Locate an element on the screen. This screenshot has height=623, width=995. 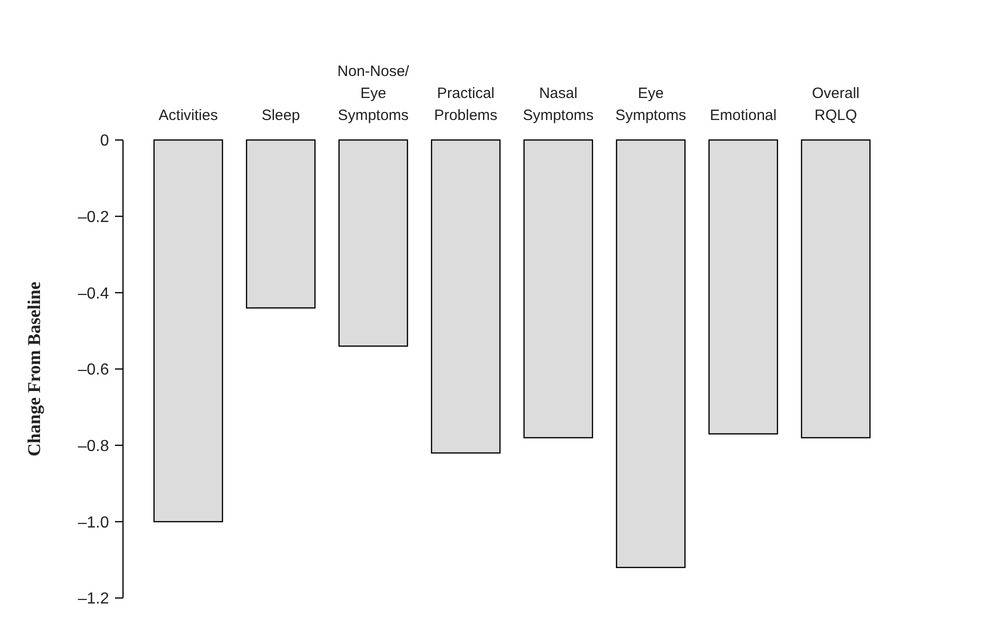
x-tick-label: Sleep is located at coordinates (281, 115).